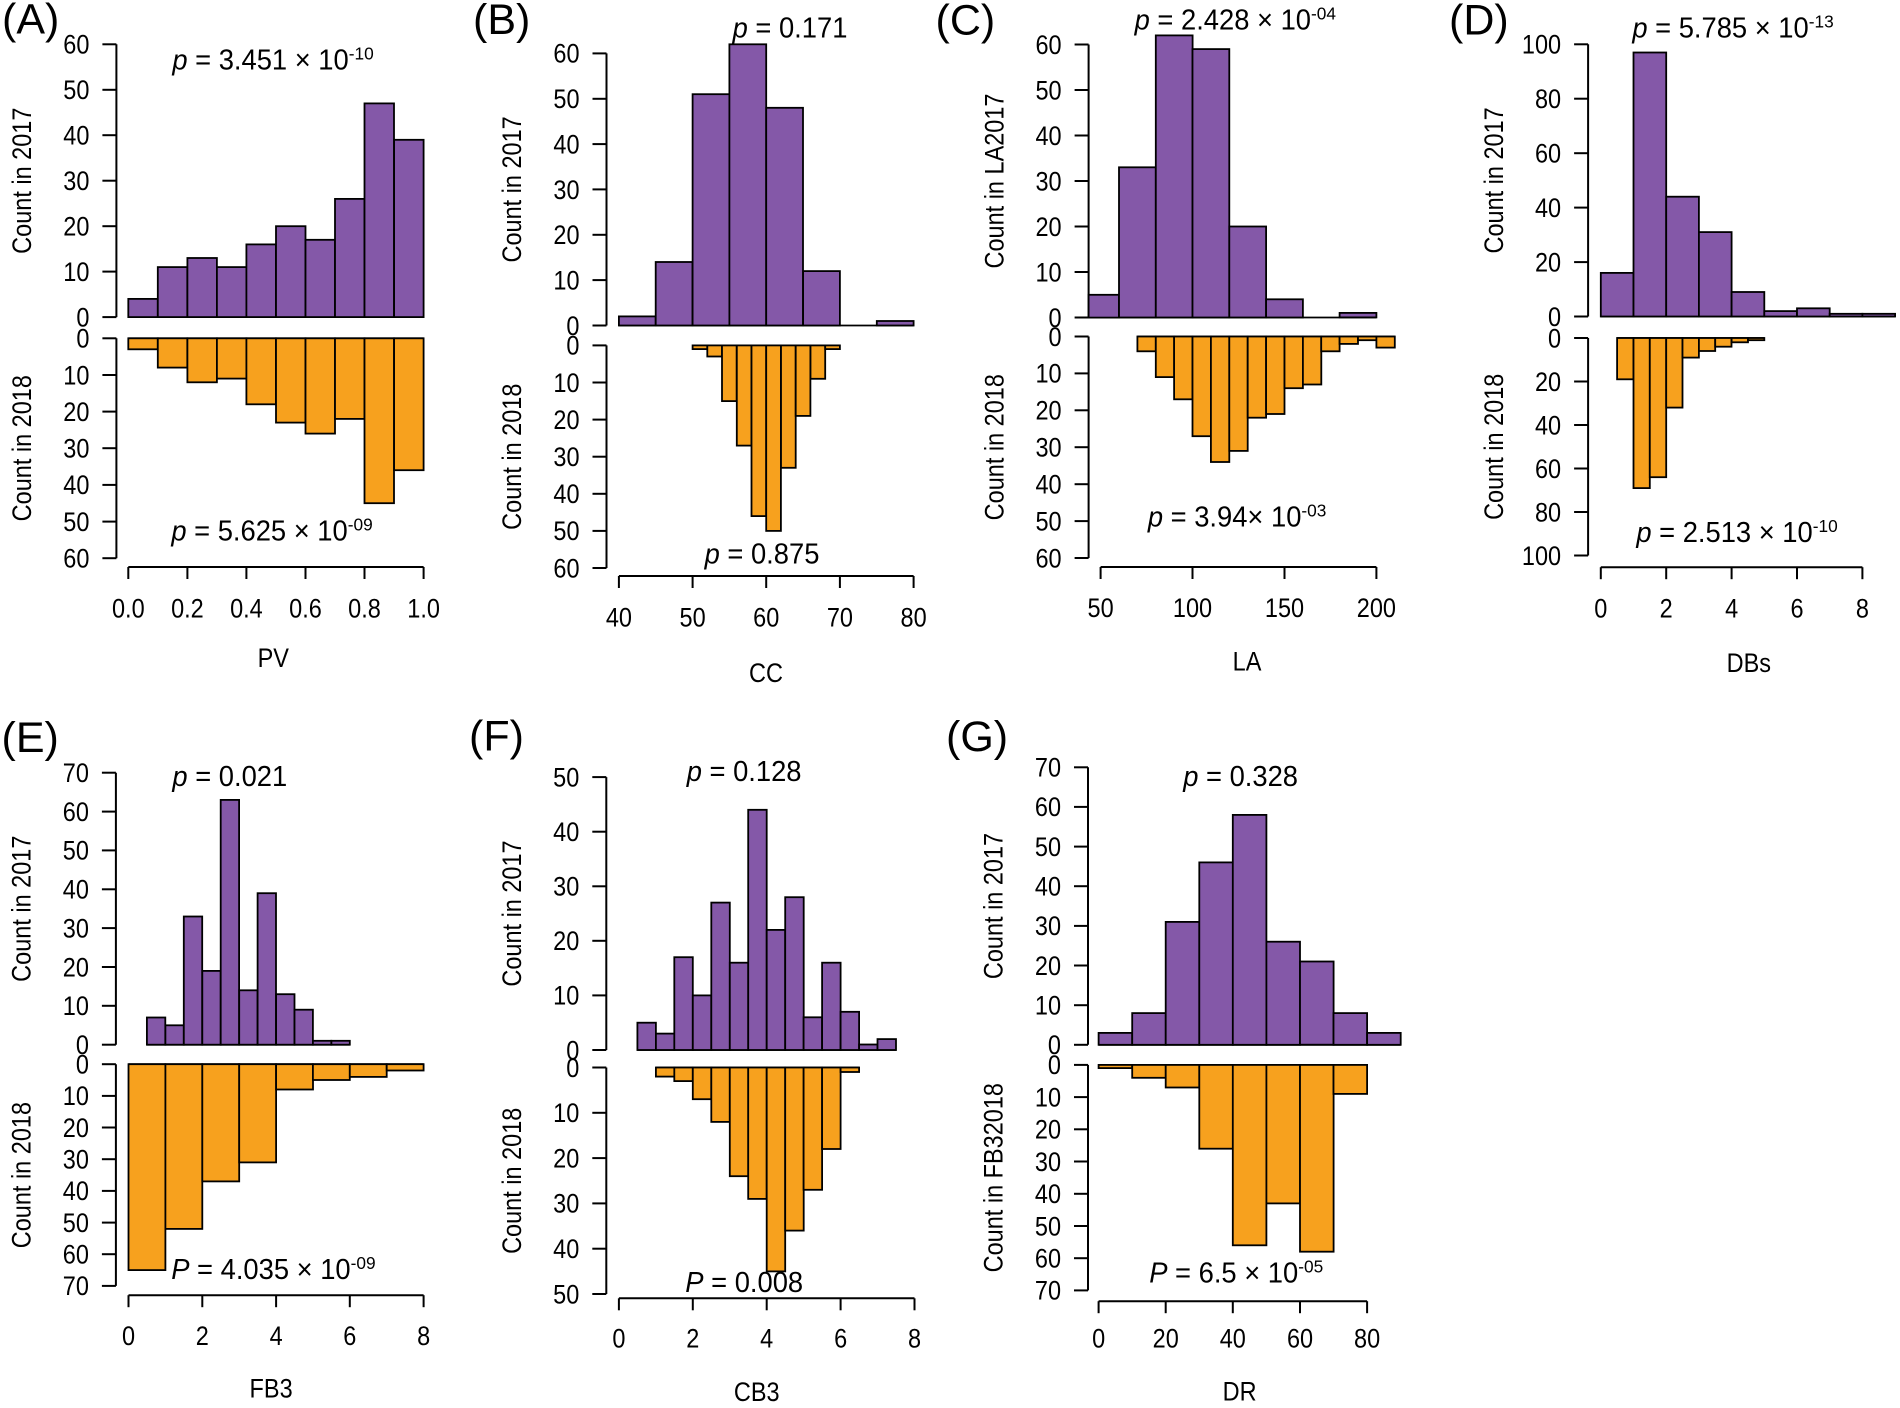  Describe the element at coordinates (271, 1389) in the screenshot. I see `svg-text: FB3` at that location.